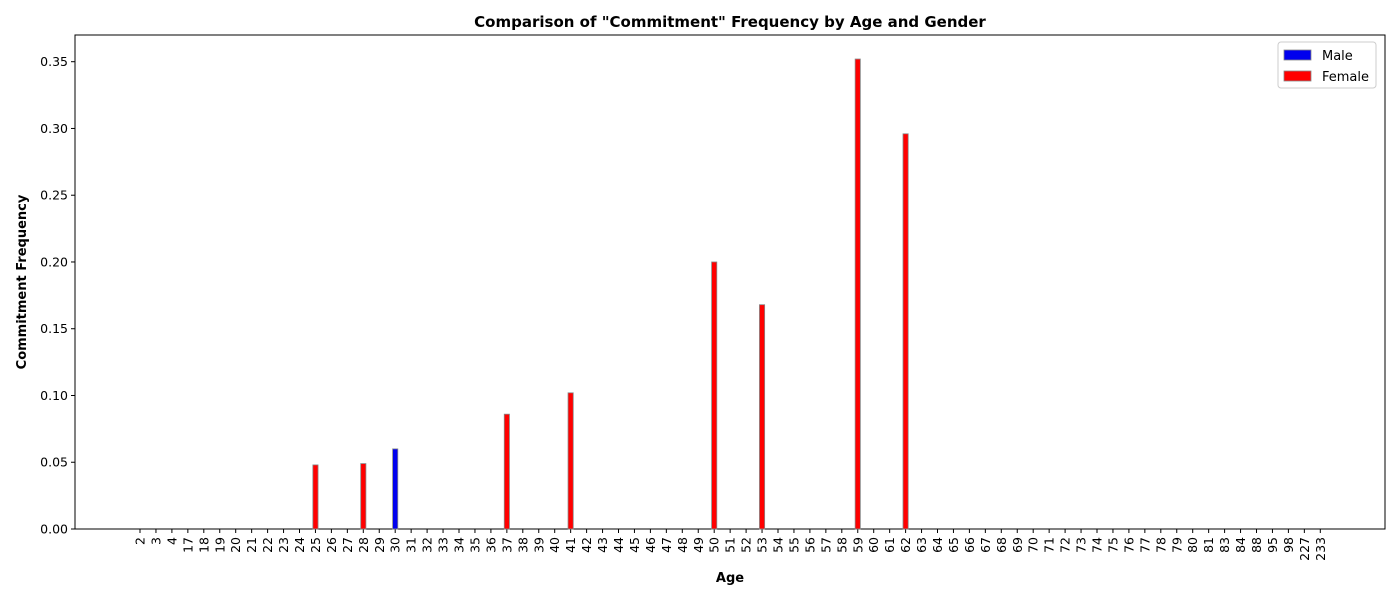  What do you see at coordinates (459, 545) in the screenshot?
I see `x-tick-label: 34` at bounding box center [459, 545].